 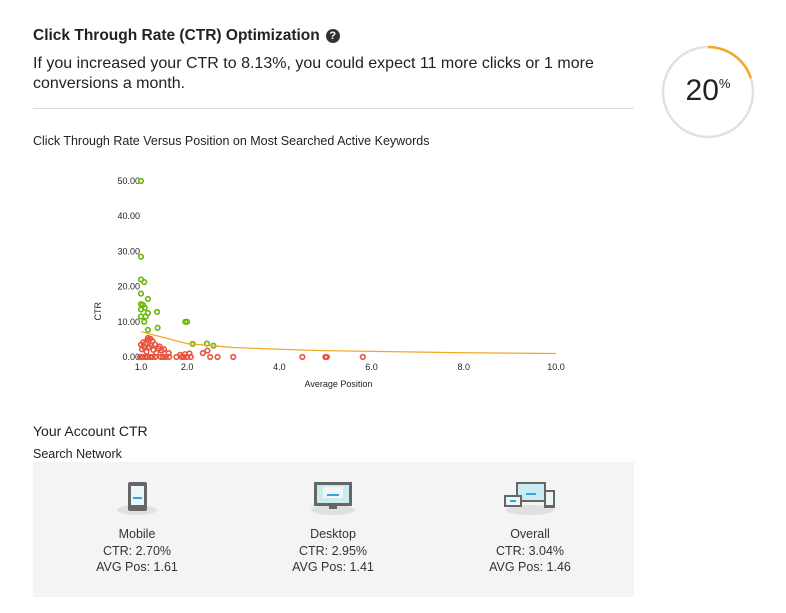 I want to click on mobile-icon, so click(x=137, y=498).